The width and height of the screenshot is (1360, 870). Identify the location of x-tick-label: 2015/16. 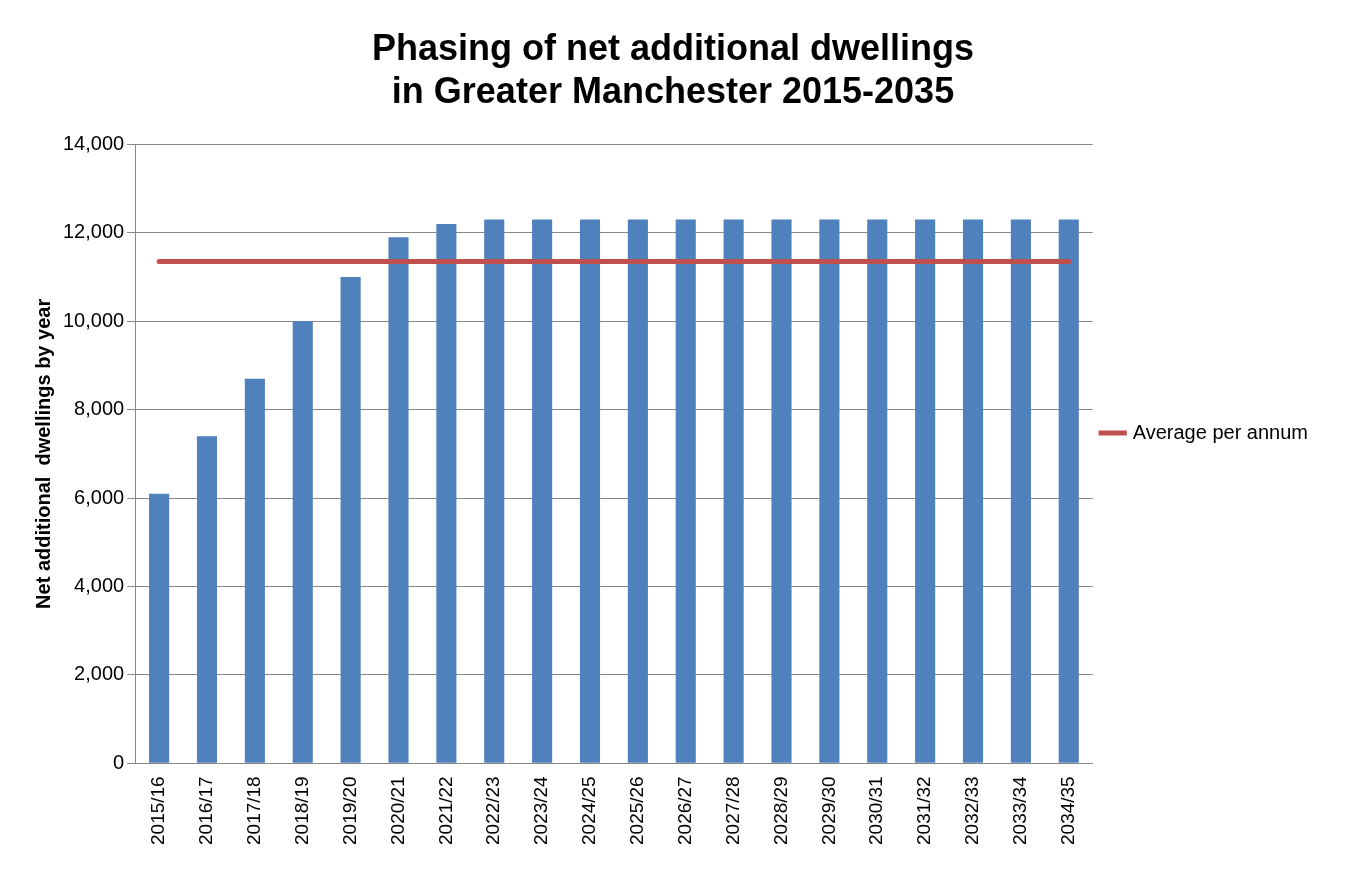
(158, 811).